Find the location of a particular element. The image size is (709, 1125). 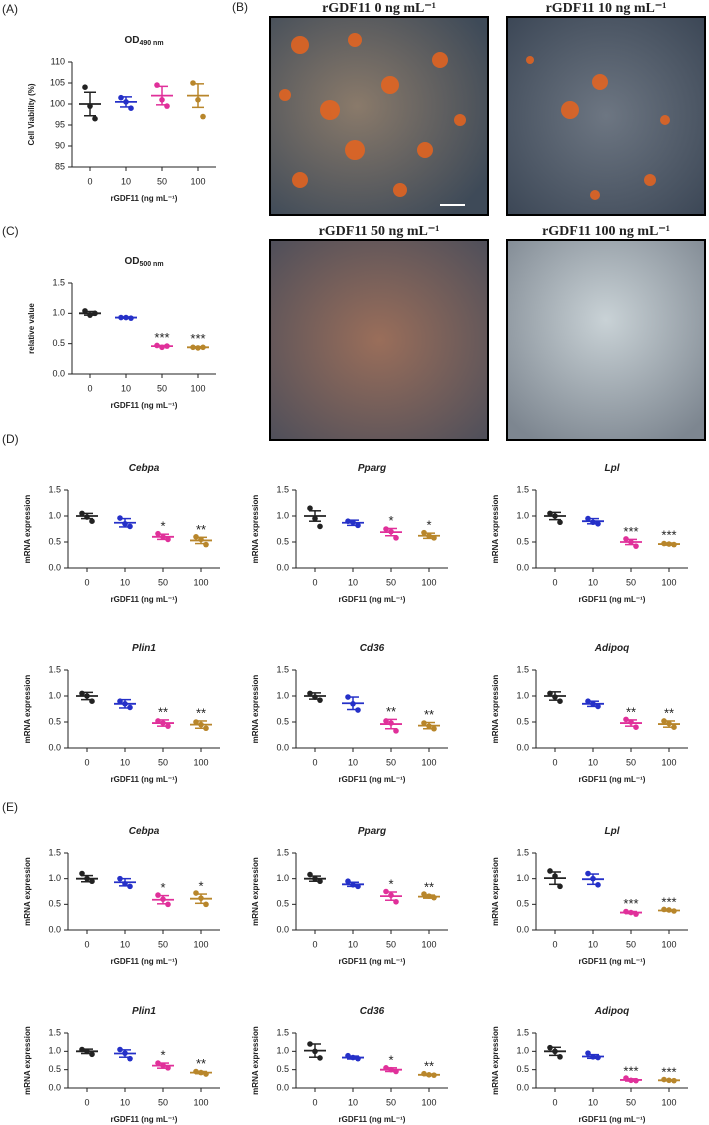

chart-title: Plin1 is located at coordinates (144, 648).